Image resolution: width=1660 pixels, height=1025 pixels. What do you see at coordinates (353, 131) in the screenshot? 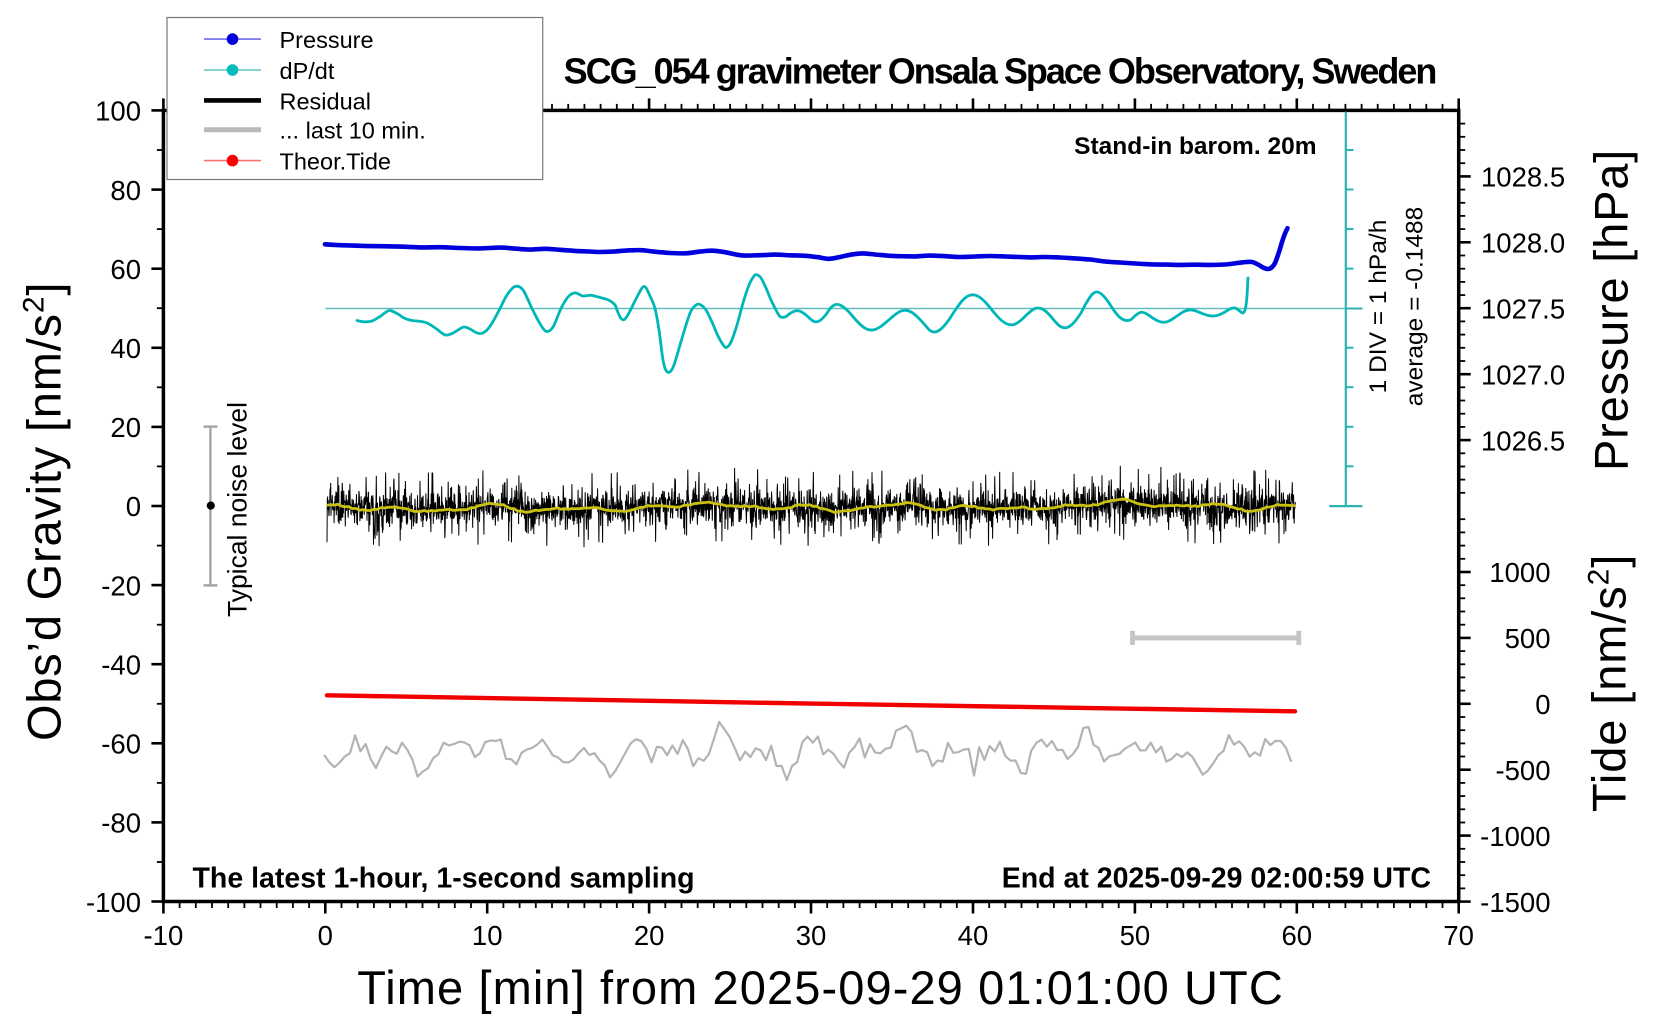
I see `svg-text: ... last 10 min.` at bounding box center [353, 131].